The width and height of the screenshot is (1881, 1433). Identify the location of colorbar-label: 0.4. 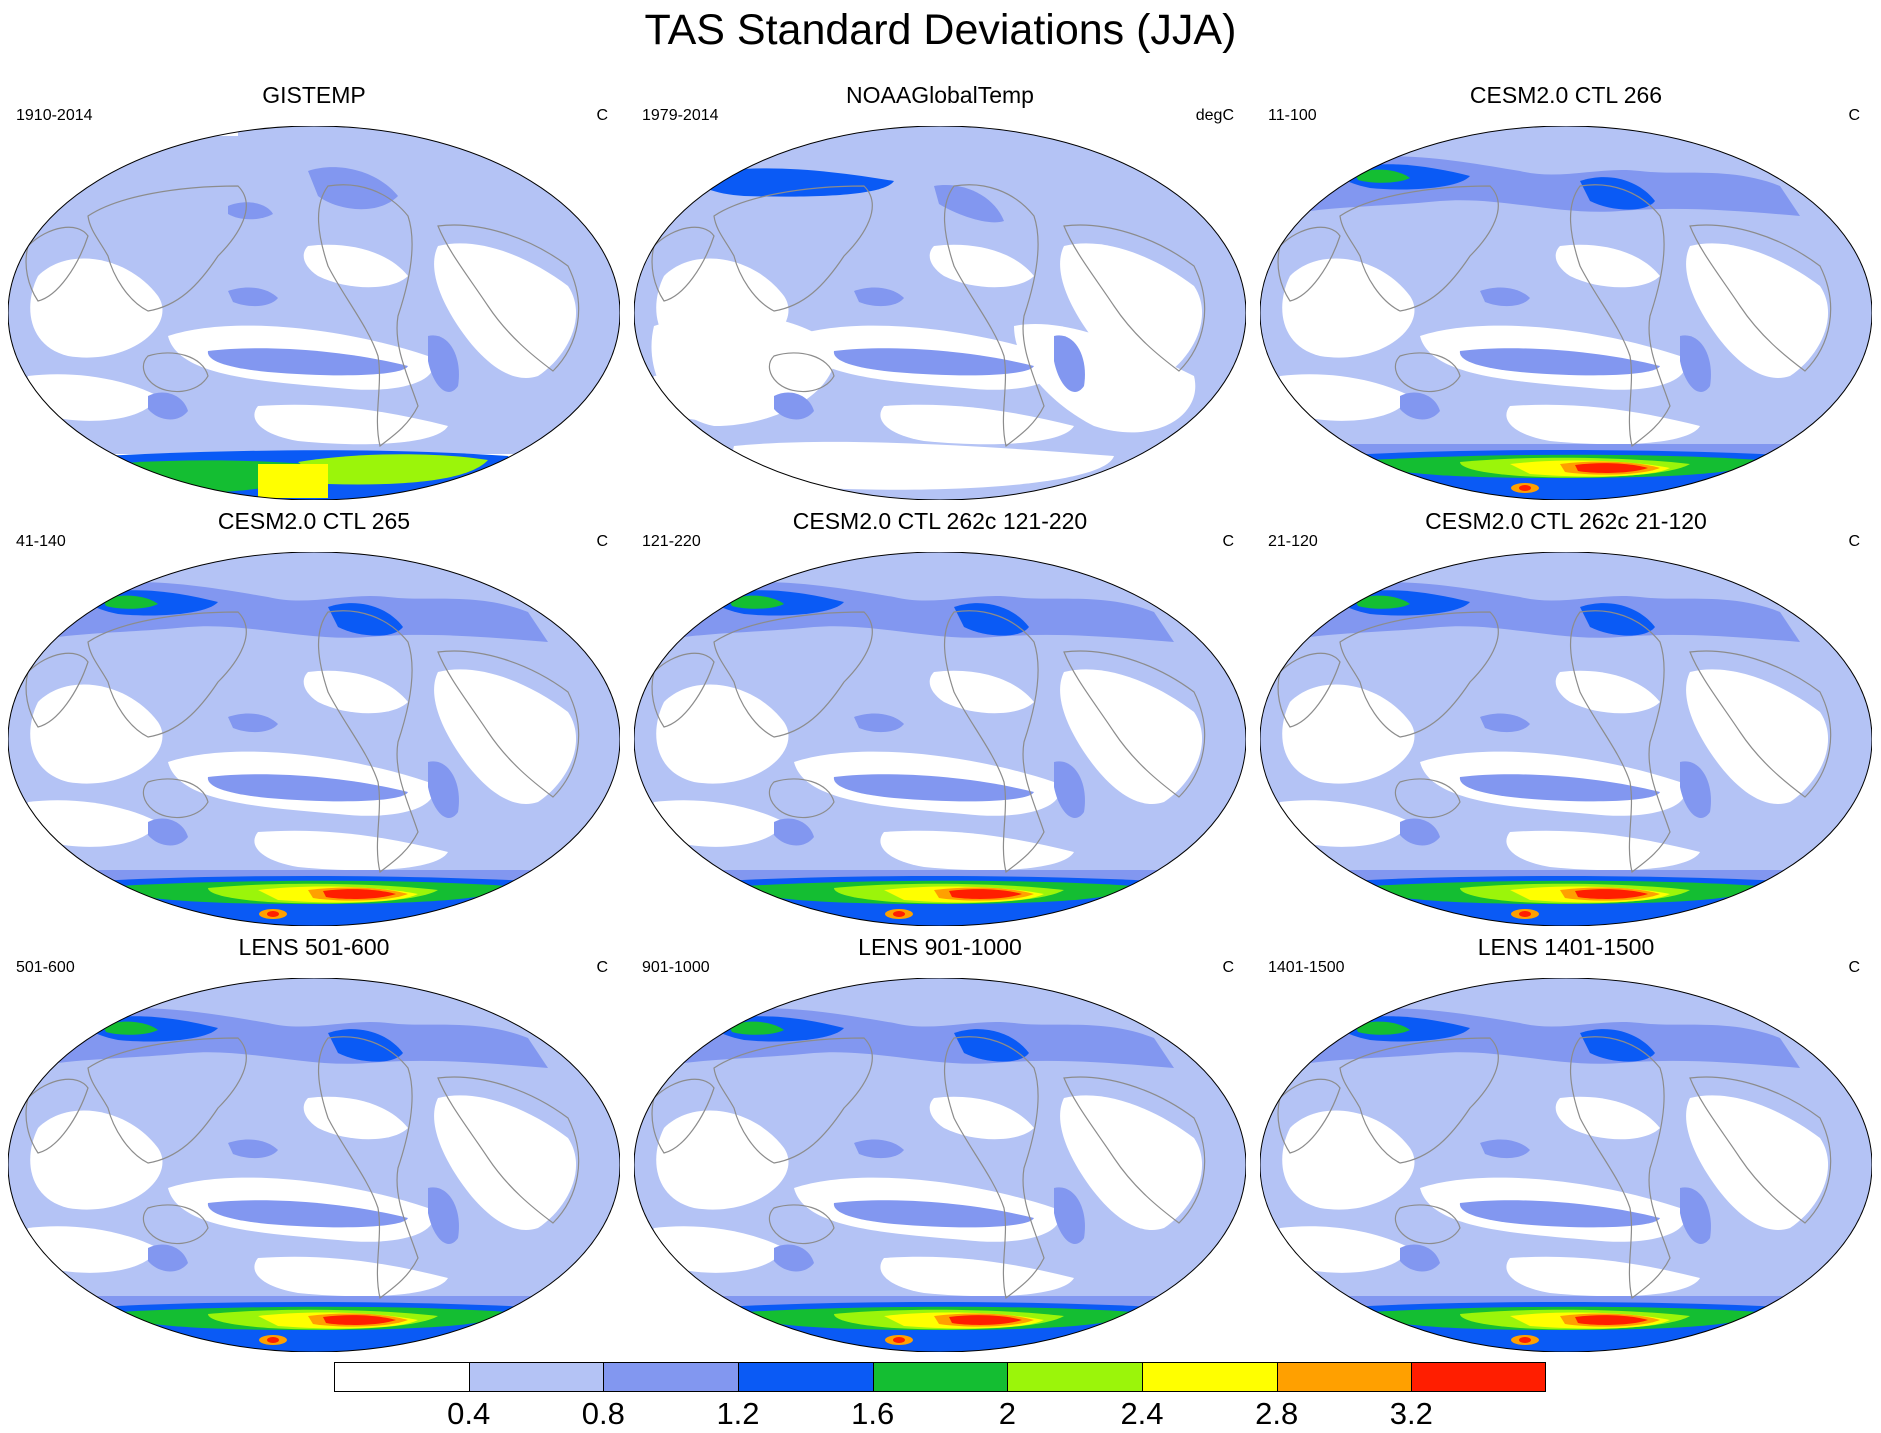
(469, 1413).